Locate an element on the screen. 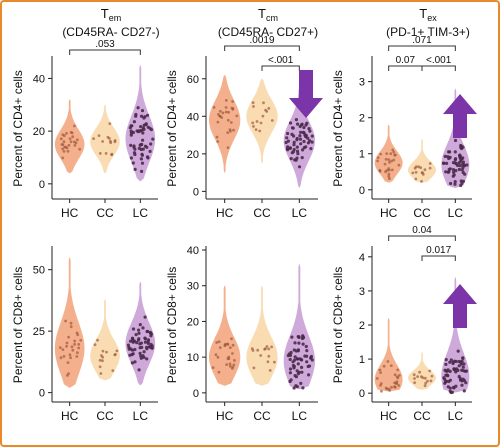  panel-title: Tex is located at coordinates (428, 14).